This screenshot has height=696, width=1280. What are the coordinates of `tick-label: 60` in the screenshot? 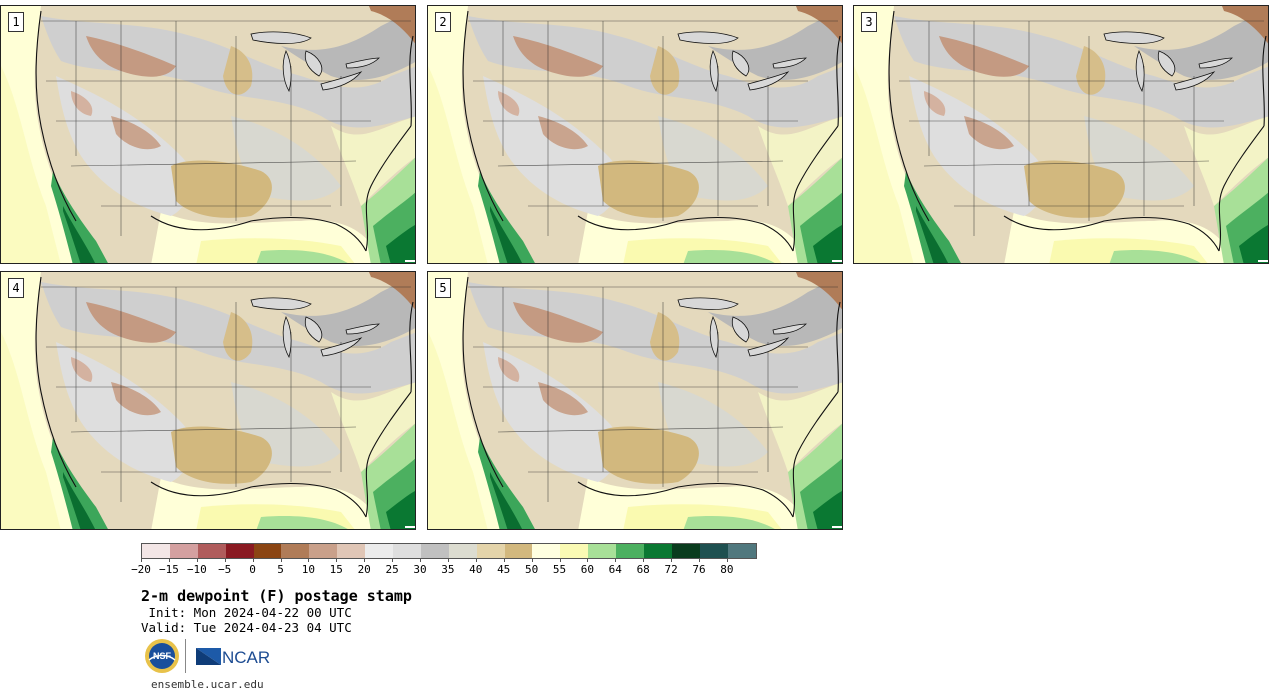 It's located at (587, 569).